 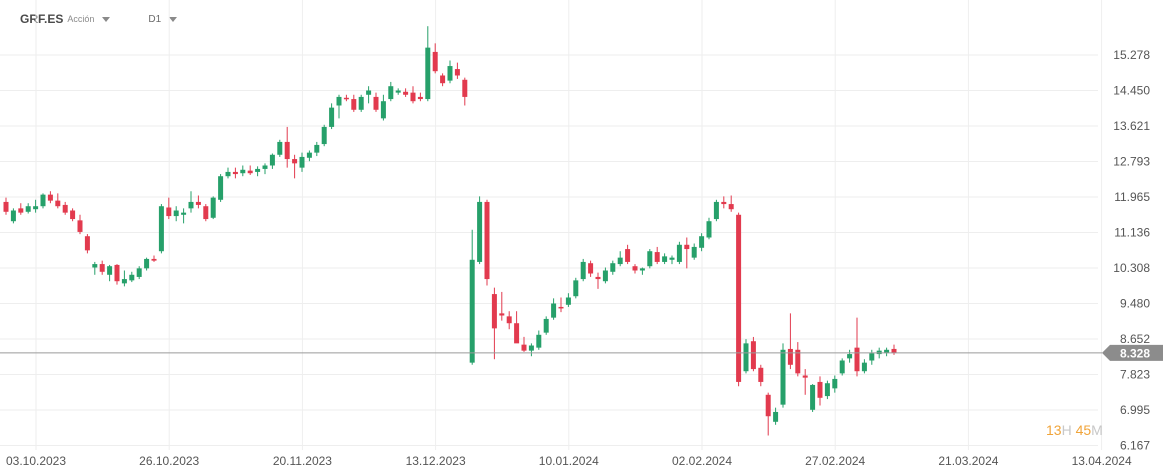 I want to click on symbol-dropdown-chevron-icon, so click(x=106, y=19).